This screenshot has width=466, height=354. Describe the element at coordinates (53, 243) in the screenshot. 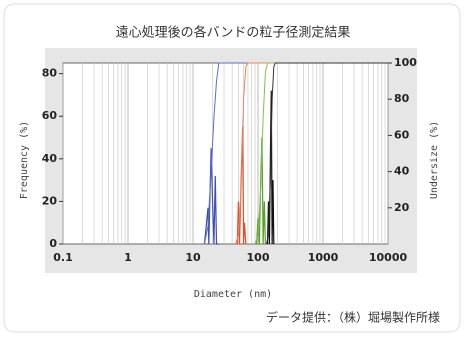

I see `y-tick-label: 0` at that location.